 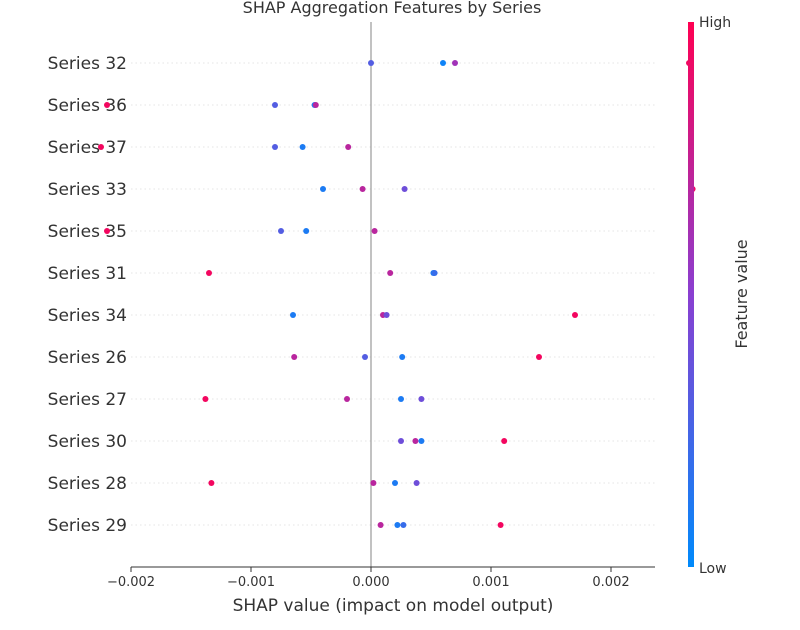 I want to click on series-label: Series 33, so click(x=87, y=190).